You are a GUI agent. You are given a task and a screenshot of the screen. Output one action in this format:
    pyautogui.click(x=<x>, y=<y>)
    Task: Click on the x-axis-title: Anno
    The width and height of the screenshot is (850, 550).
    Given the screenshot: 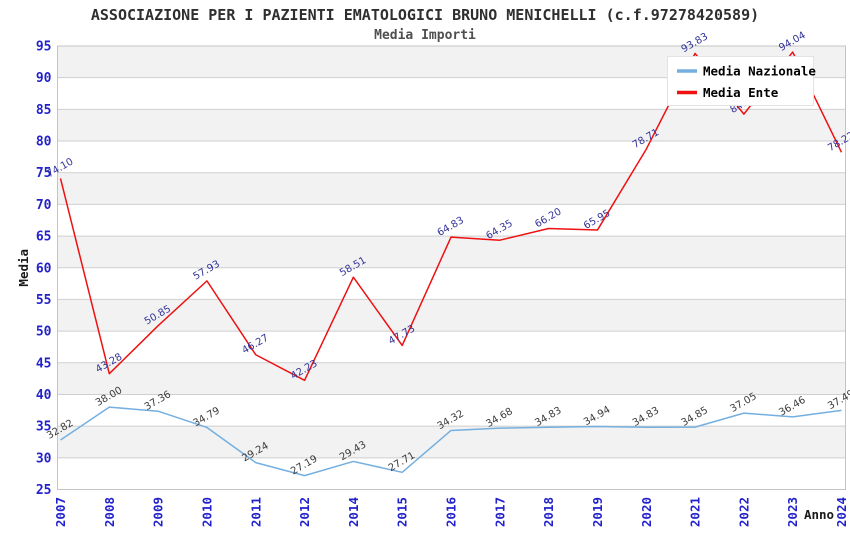 What is the action you would take?
    pyautogui.click(x=819, y=514)
    